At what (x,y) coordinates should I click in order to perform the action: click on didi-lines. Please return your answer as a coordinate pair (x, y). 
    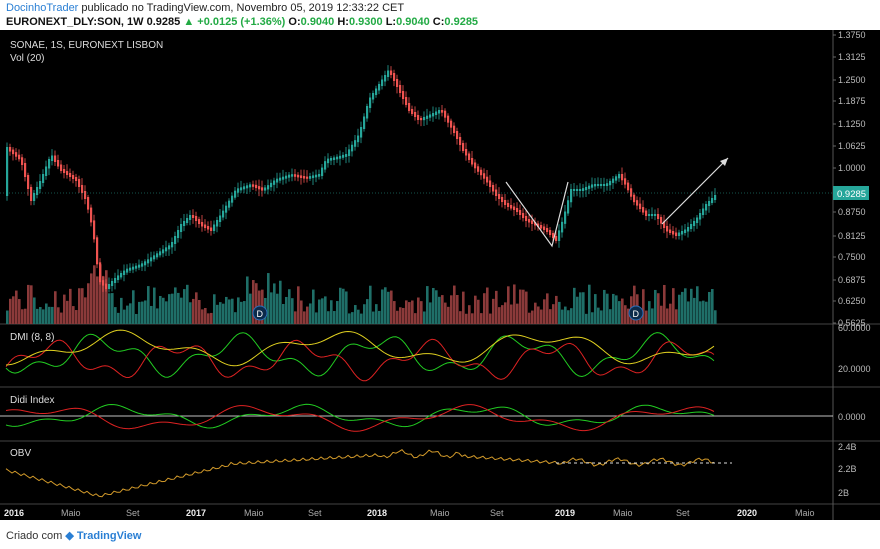
    Looking at the image, I should click on (360, 417).